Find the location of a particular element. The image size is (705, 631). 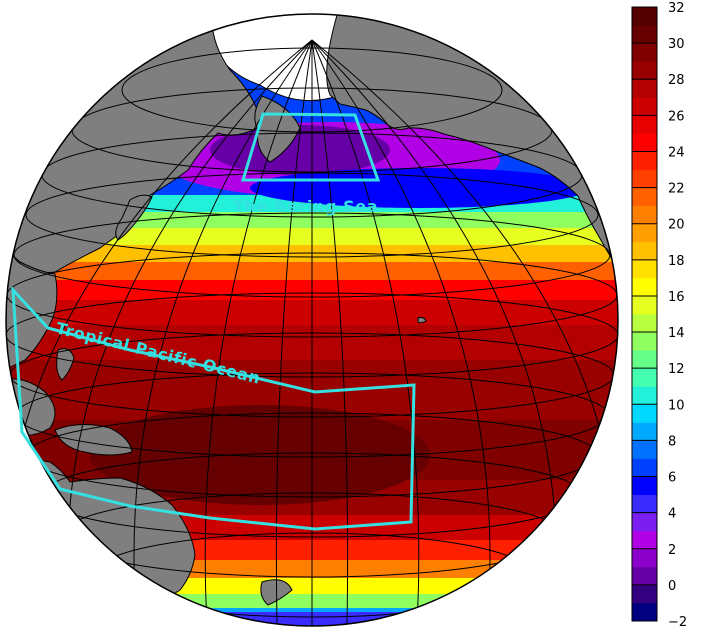

colorbar-tick-label: 14 is located at coordinates (676, 333).